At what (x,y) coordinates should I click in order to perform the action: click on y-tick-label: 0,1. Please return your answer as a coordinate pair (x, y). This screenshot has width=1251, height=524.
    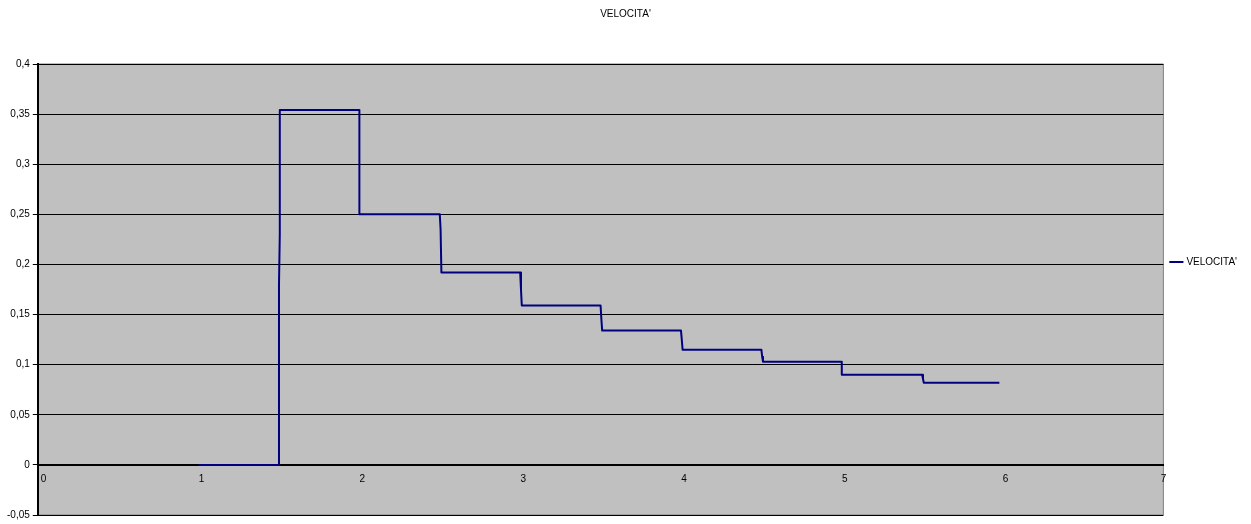
    Looking at the image, I should click on (23, 364).